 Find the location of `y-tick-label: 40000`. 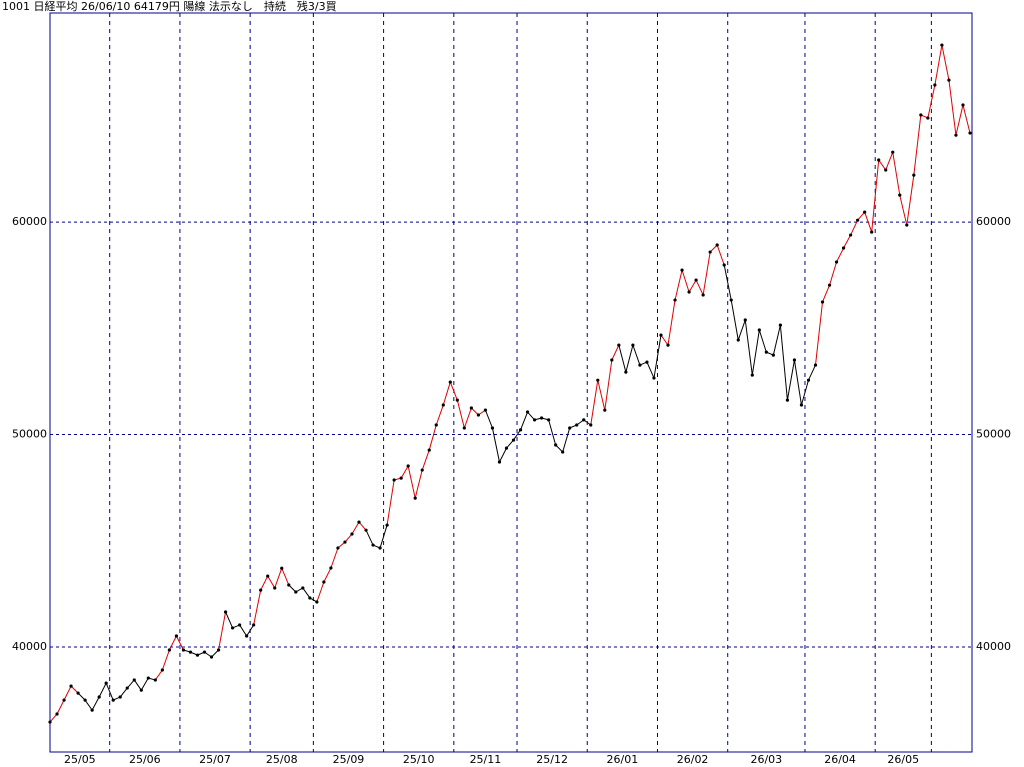

y-tick-label: 40000 is located at coordinates (29, 646).